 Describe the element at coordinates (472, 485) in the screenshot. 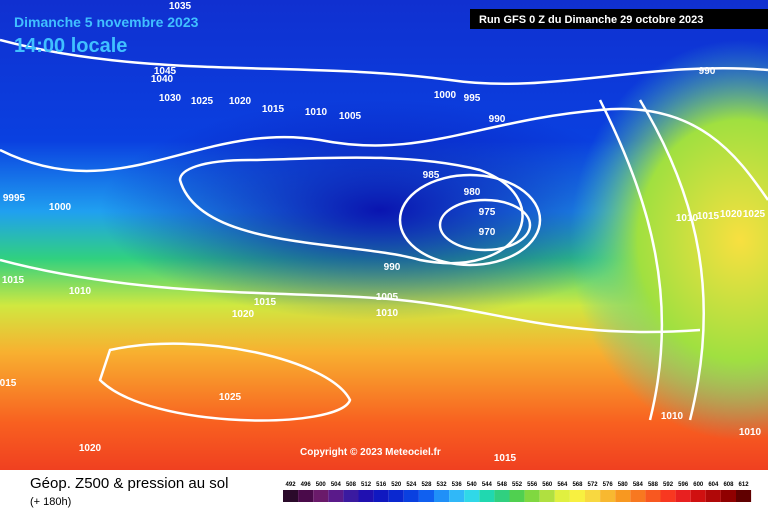

I see `legend-label: 540` at that location.